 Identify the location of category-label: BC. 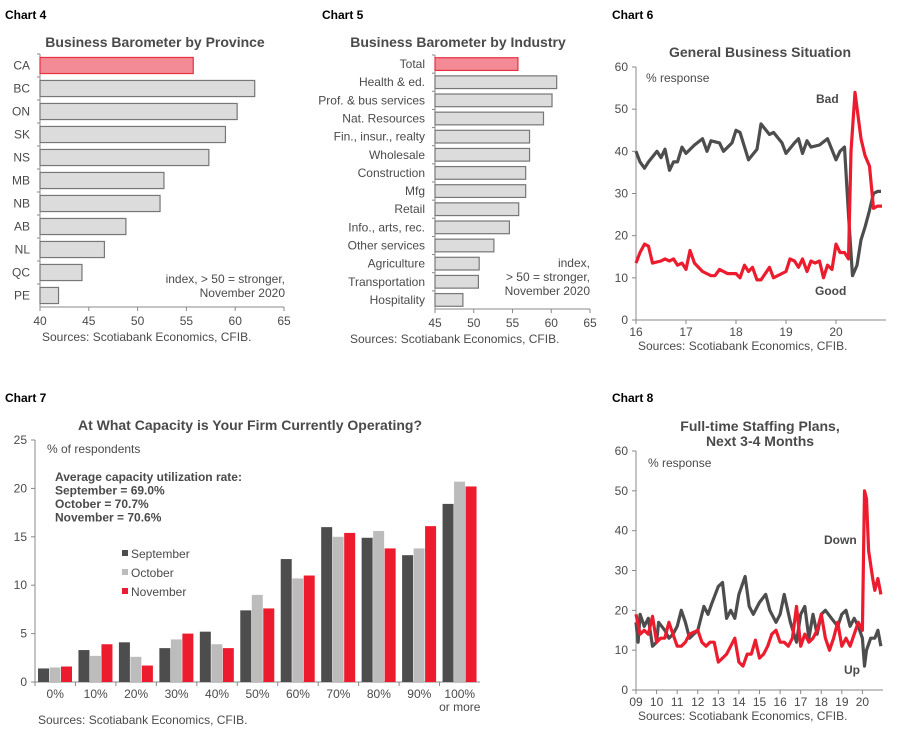
(21, 89).